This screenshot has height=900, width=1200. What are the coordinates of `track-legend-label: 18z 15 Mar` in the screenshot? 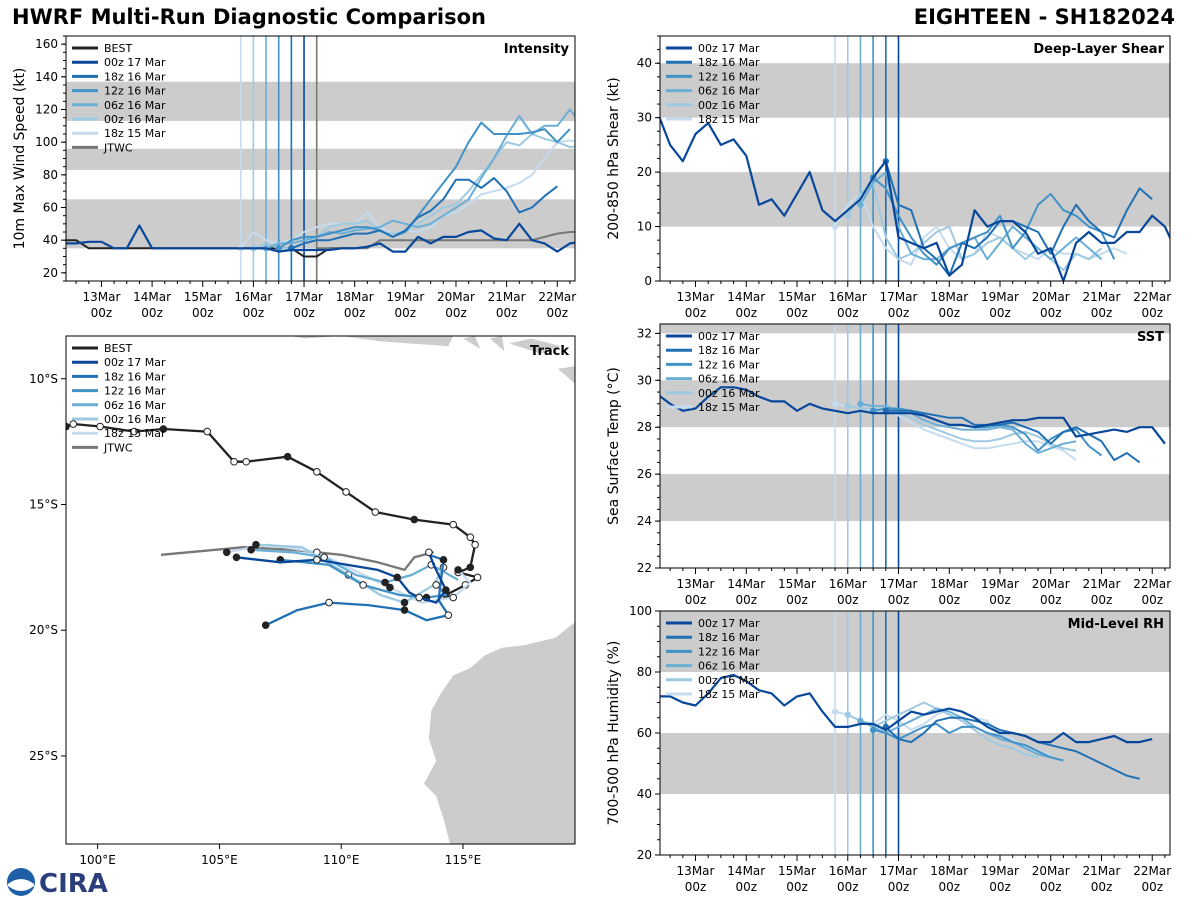 It's located at (135, 433).